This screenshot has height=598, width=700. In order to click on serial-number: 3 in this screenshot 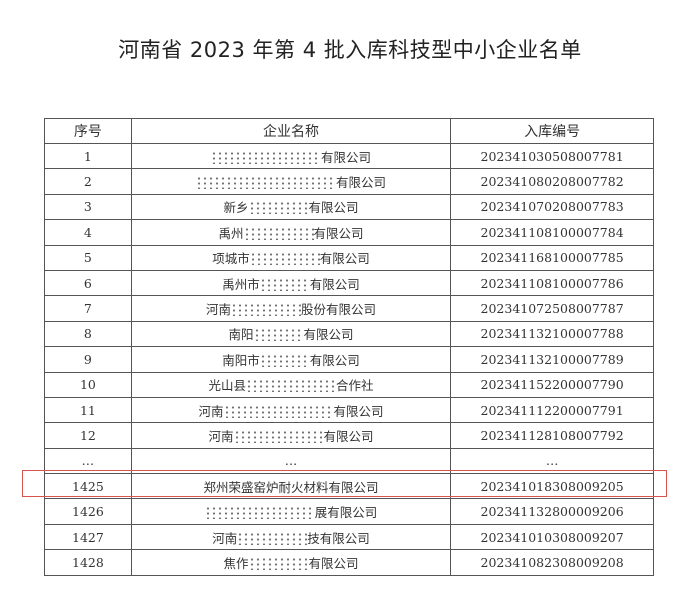, I will do `click(88, 207)`.